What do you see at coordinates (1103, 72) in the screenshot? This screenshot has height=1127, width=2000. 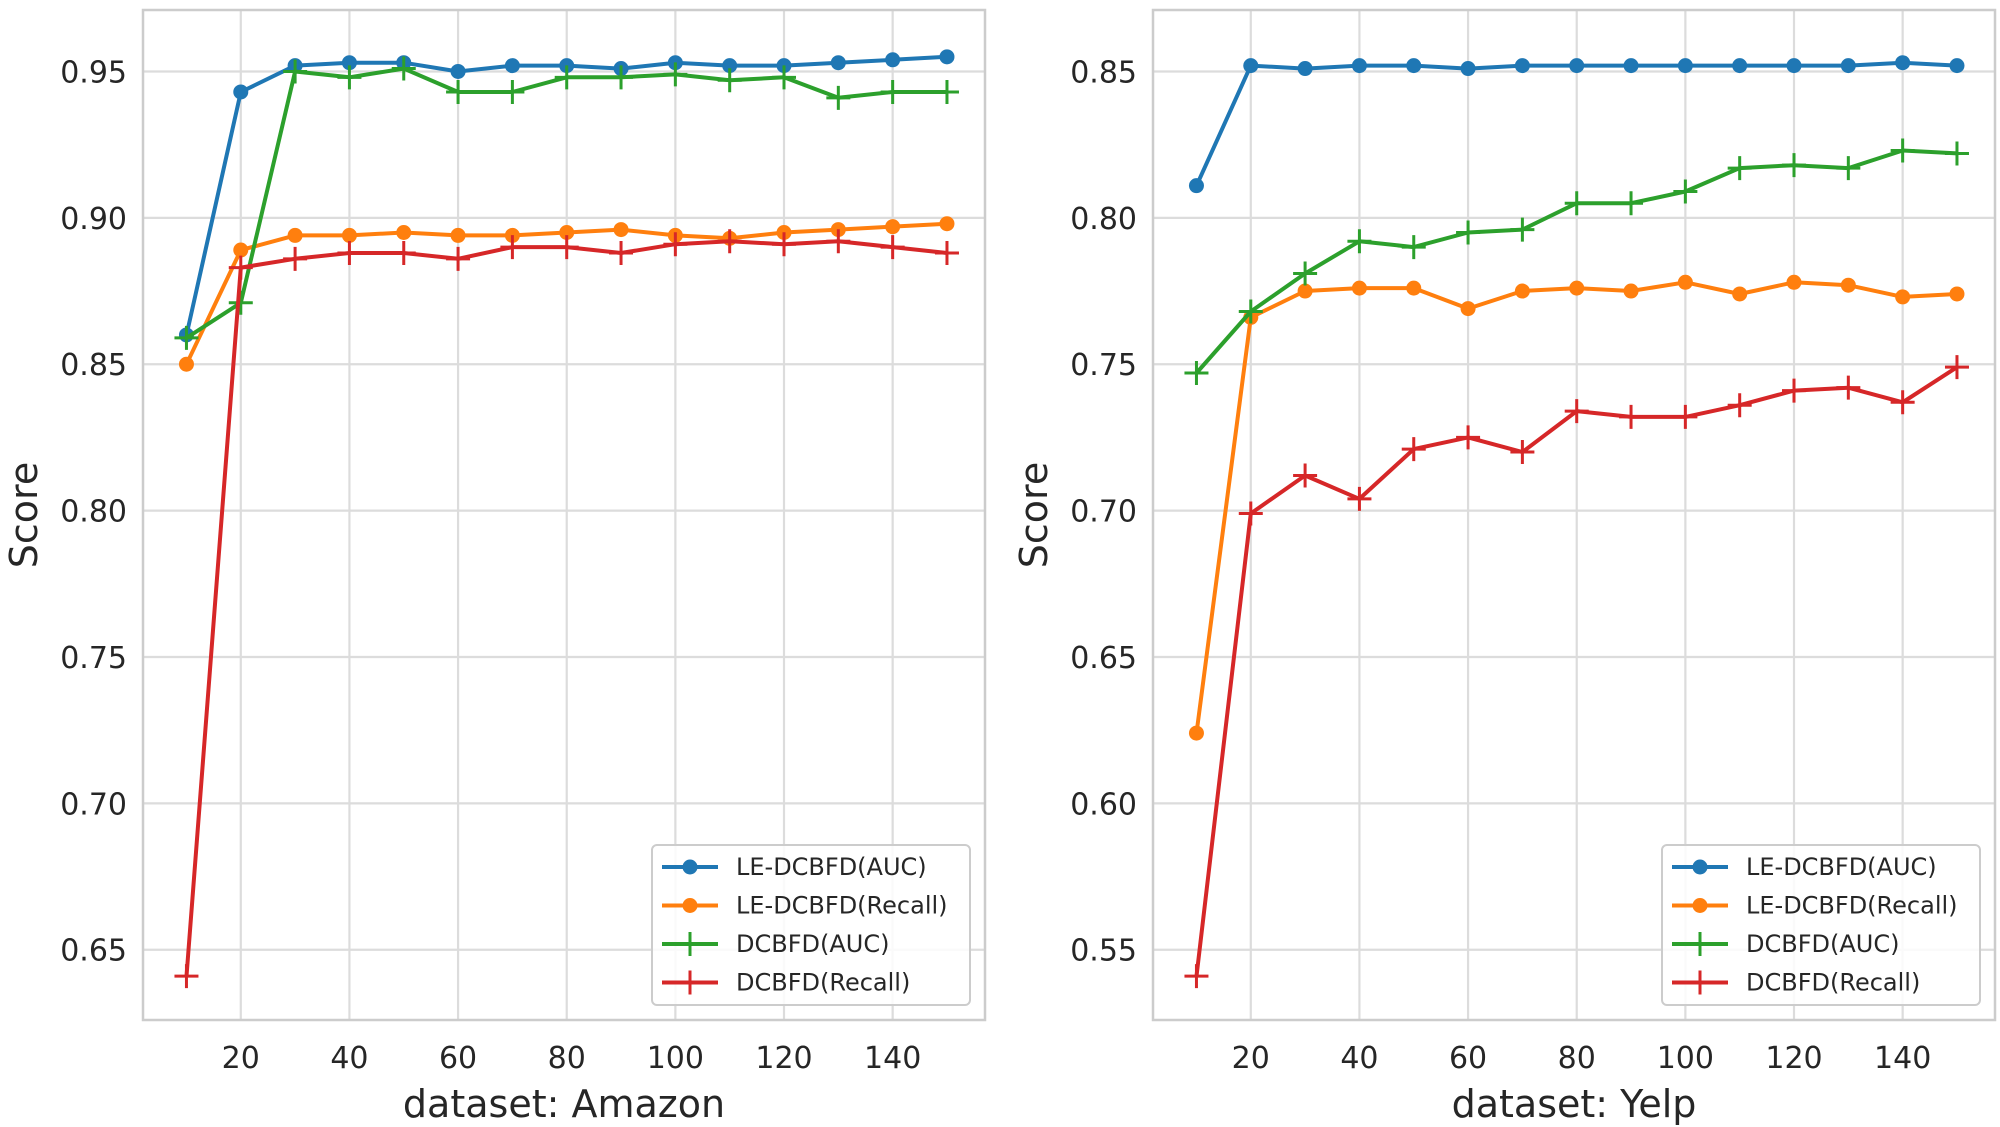 I see `yelp-ytick-label: 0.85` at bounding box center [1103, 72].